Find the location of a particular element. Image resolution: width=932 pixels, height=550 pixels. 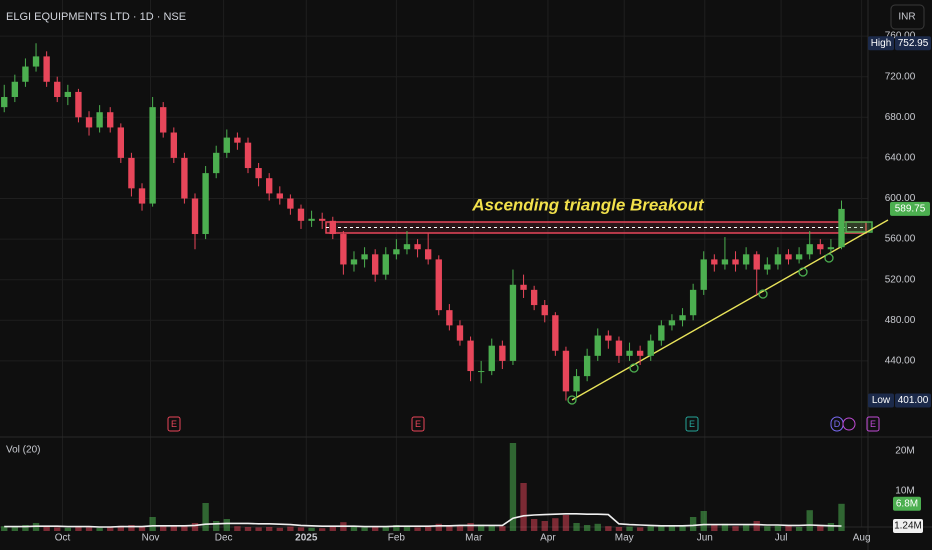

x-tick-label: Oct is located at coordinates (63, 538).